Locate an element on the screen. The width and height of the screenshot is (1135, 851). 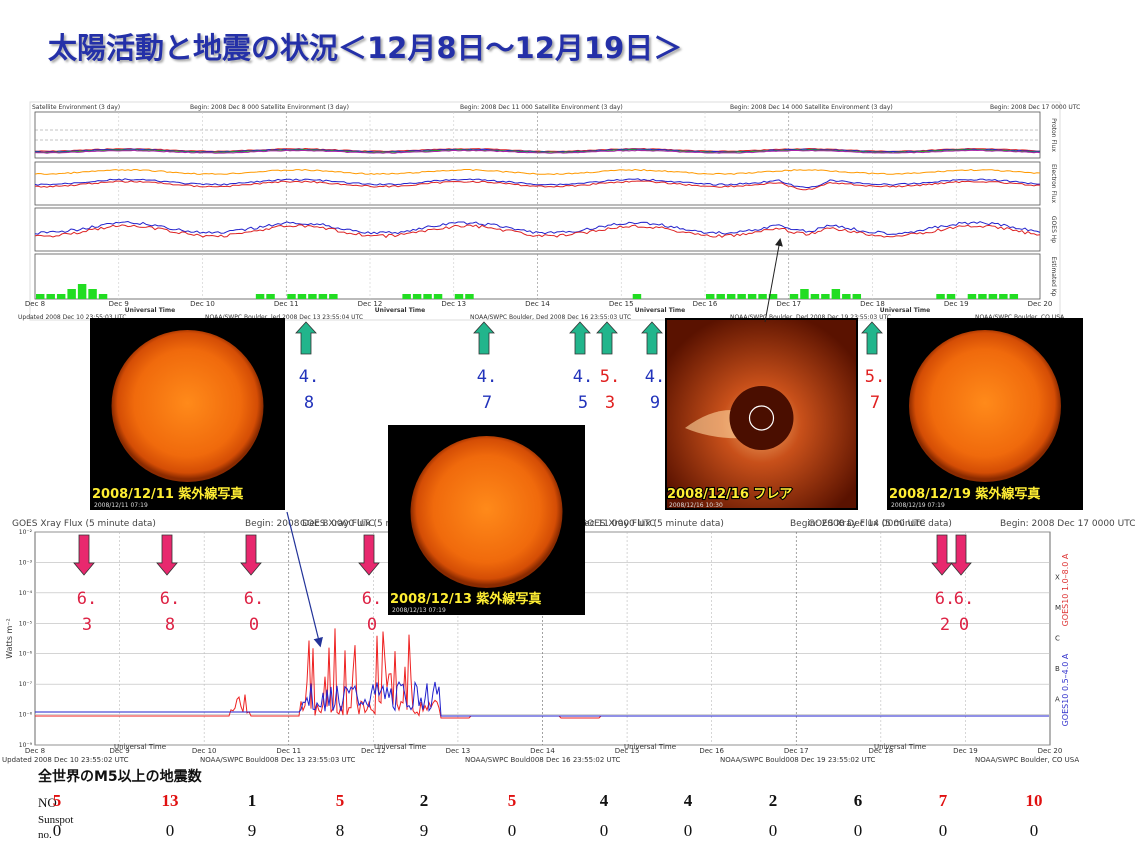
sun-disk is located at coordinates (486, 512).